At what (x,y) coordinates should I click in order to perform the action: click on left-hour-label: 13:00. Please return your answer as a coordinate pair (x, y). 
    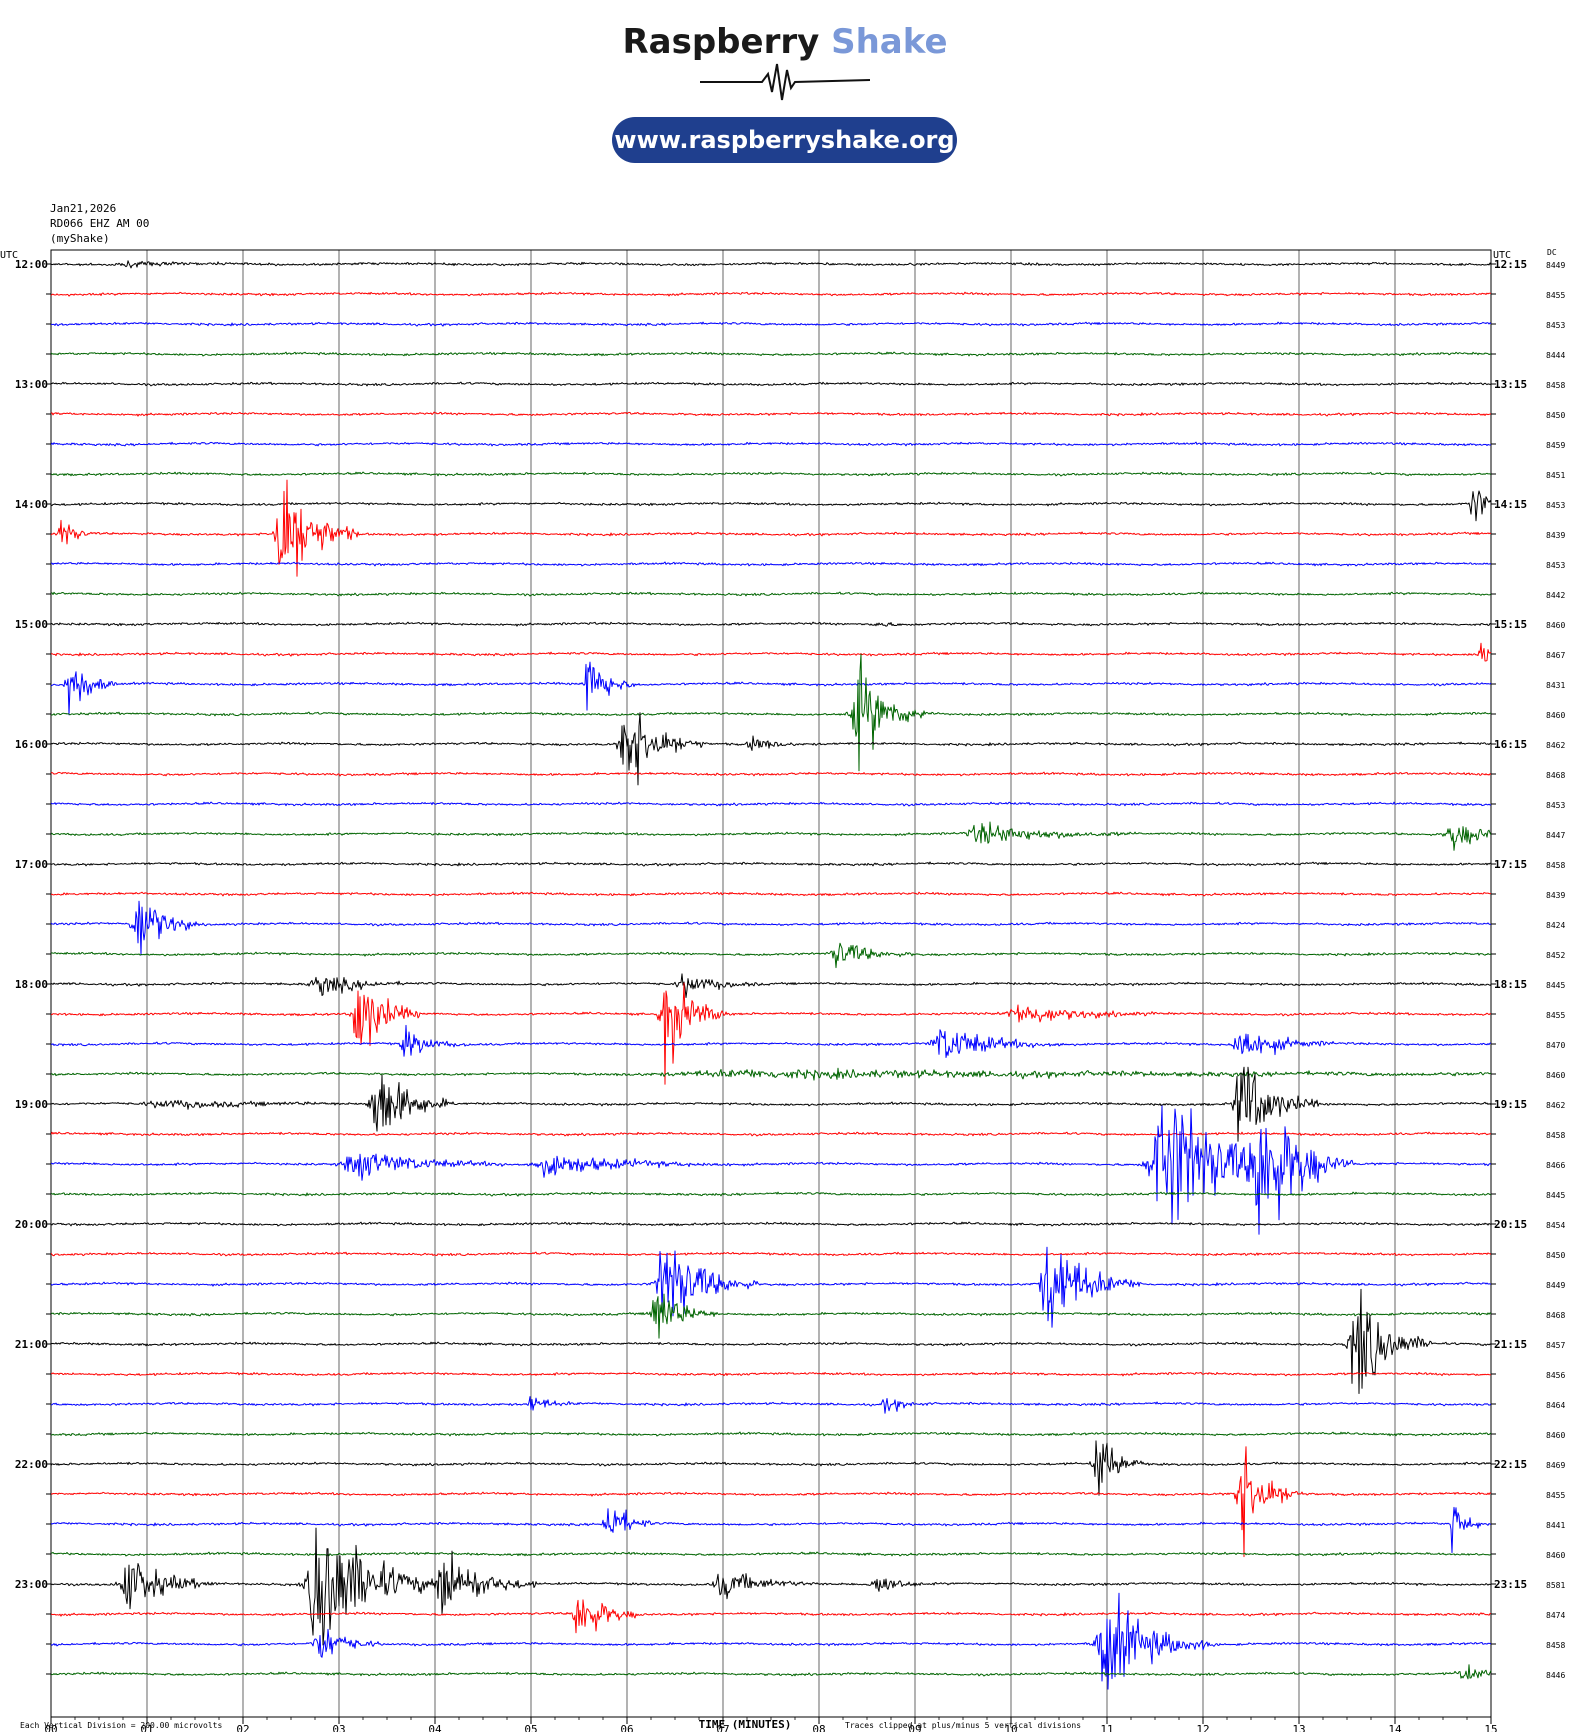
    Looking at the image, I should click on (31, 384).